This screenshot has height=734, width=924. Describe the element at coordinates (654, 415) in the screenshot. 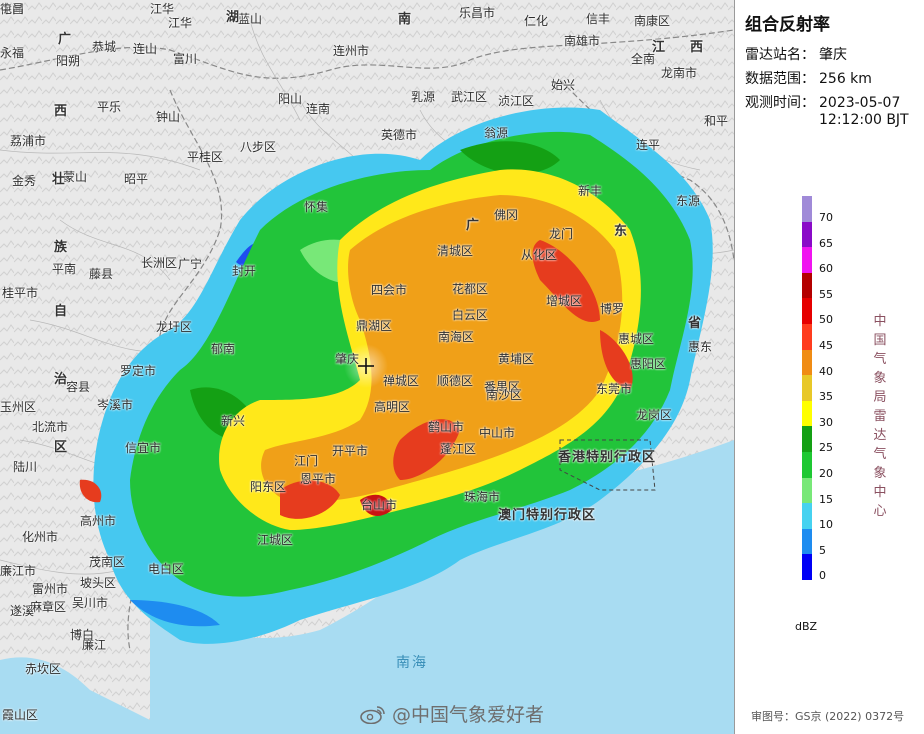

I see `place-label: 龙岗区` at that location.